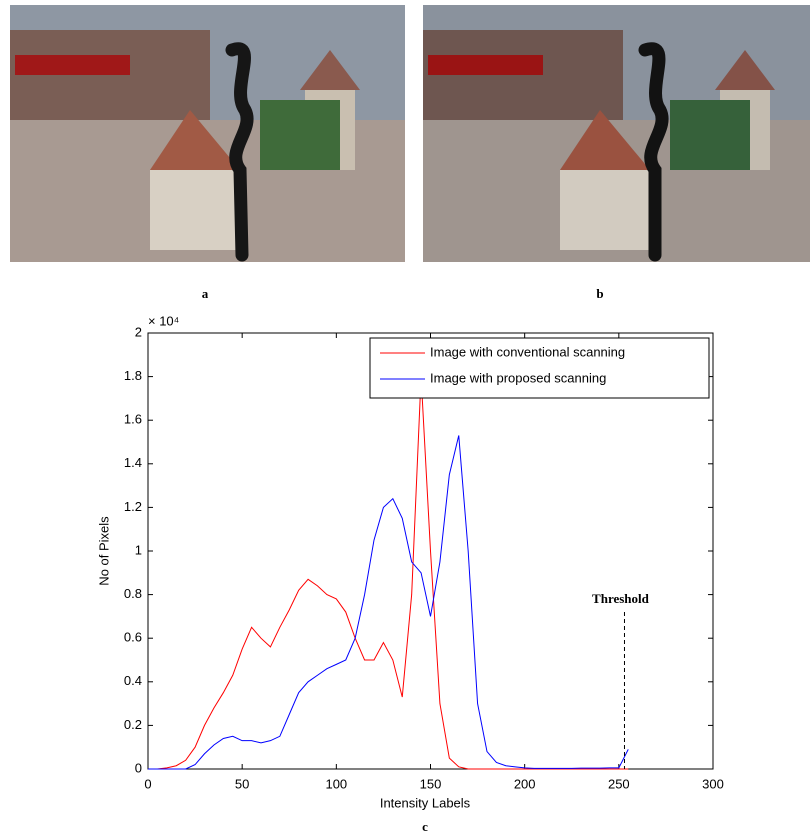 Image resolution: width=810 pixels, height=836 pixels. I want to click on y-scale-label: × 10⁴, so click(163, 320).